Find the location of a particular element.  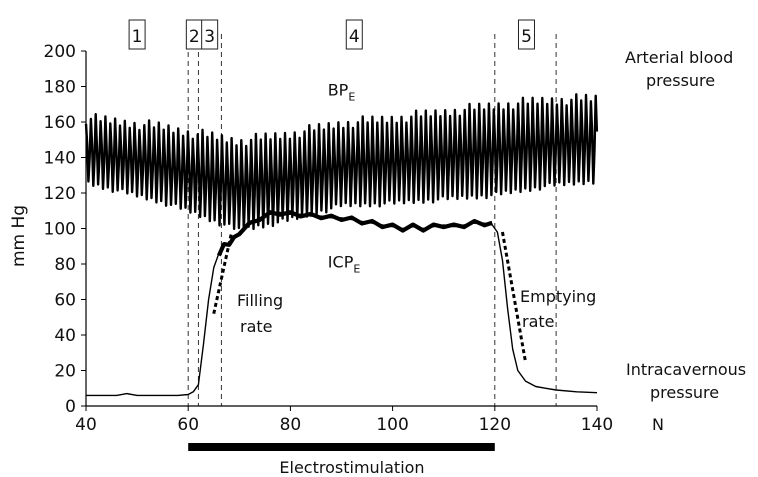

intracavernous-label-line1: Intracavernous is located at coordinates (686, 369).